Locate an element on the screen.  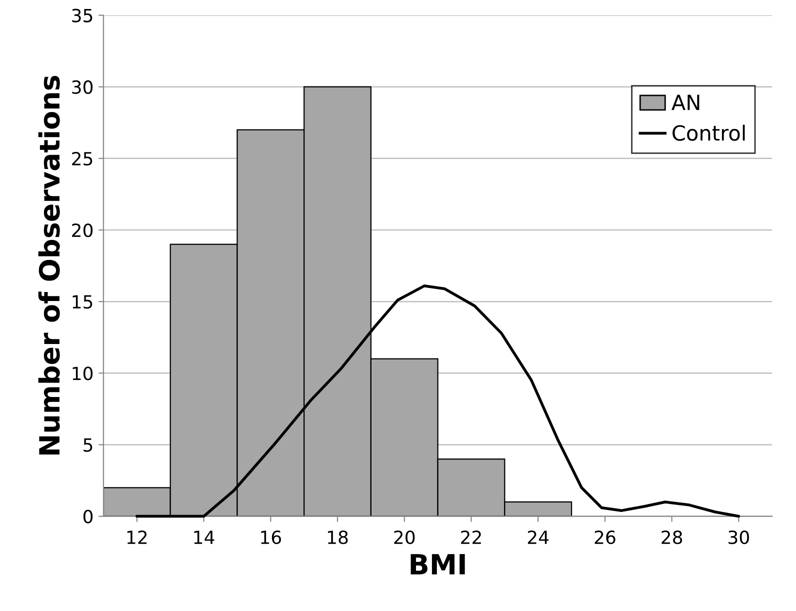
x-tick-label: 30 is located at coordinates (738, 537).